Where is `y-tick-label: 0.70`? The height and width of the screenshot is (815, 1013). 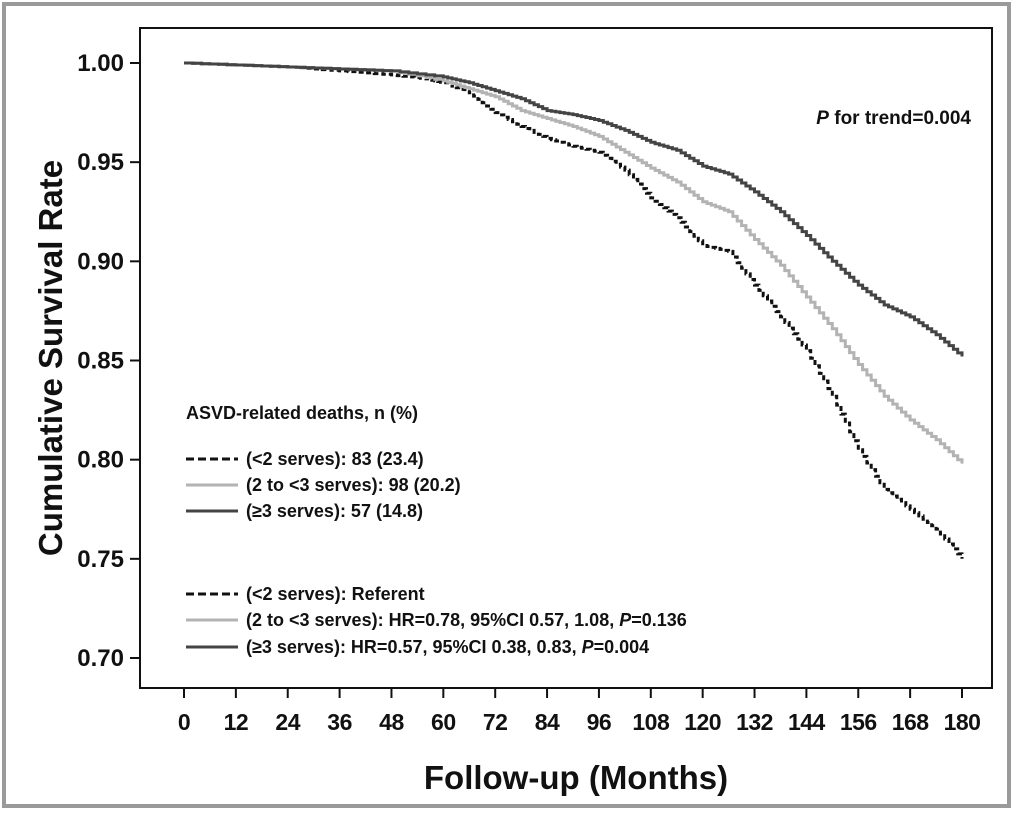
y-tick-label: 0.70 is located at coordinates (100, 658).